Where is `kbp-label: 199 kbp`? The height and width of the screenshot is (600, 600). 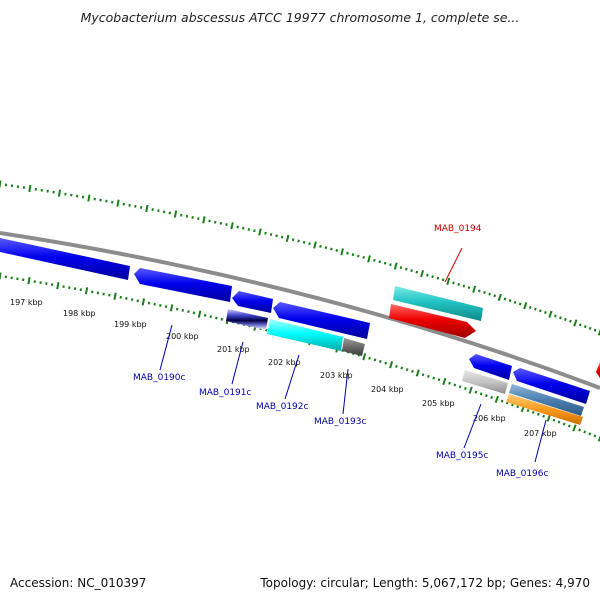
kbp-label: 199 kbp is located at coordinates (130, 324).